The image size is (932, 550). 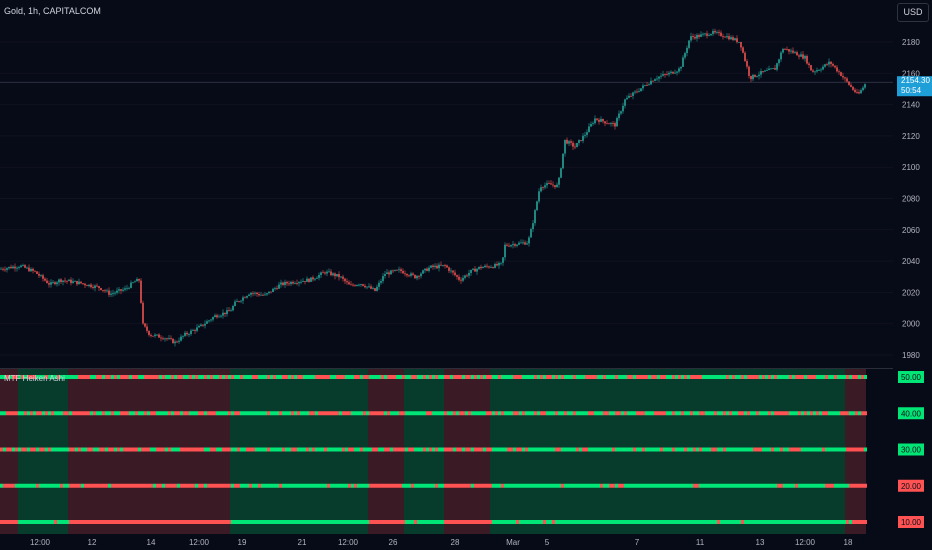 I want to click on indicator-level-label: 40.00, so click(x=911, y=413).